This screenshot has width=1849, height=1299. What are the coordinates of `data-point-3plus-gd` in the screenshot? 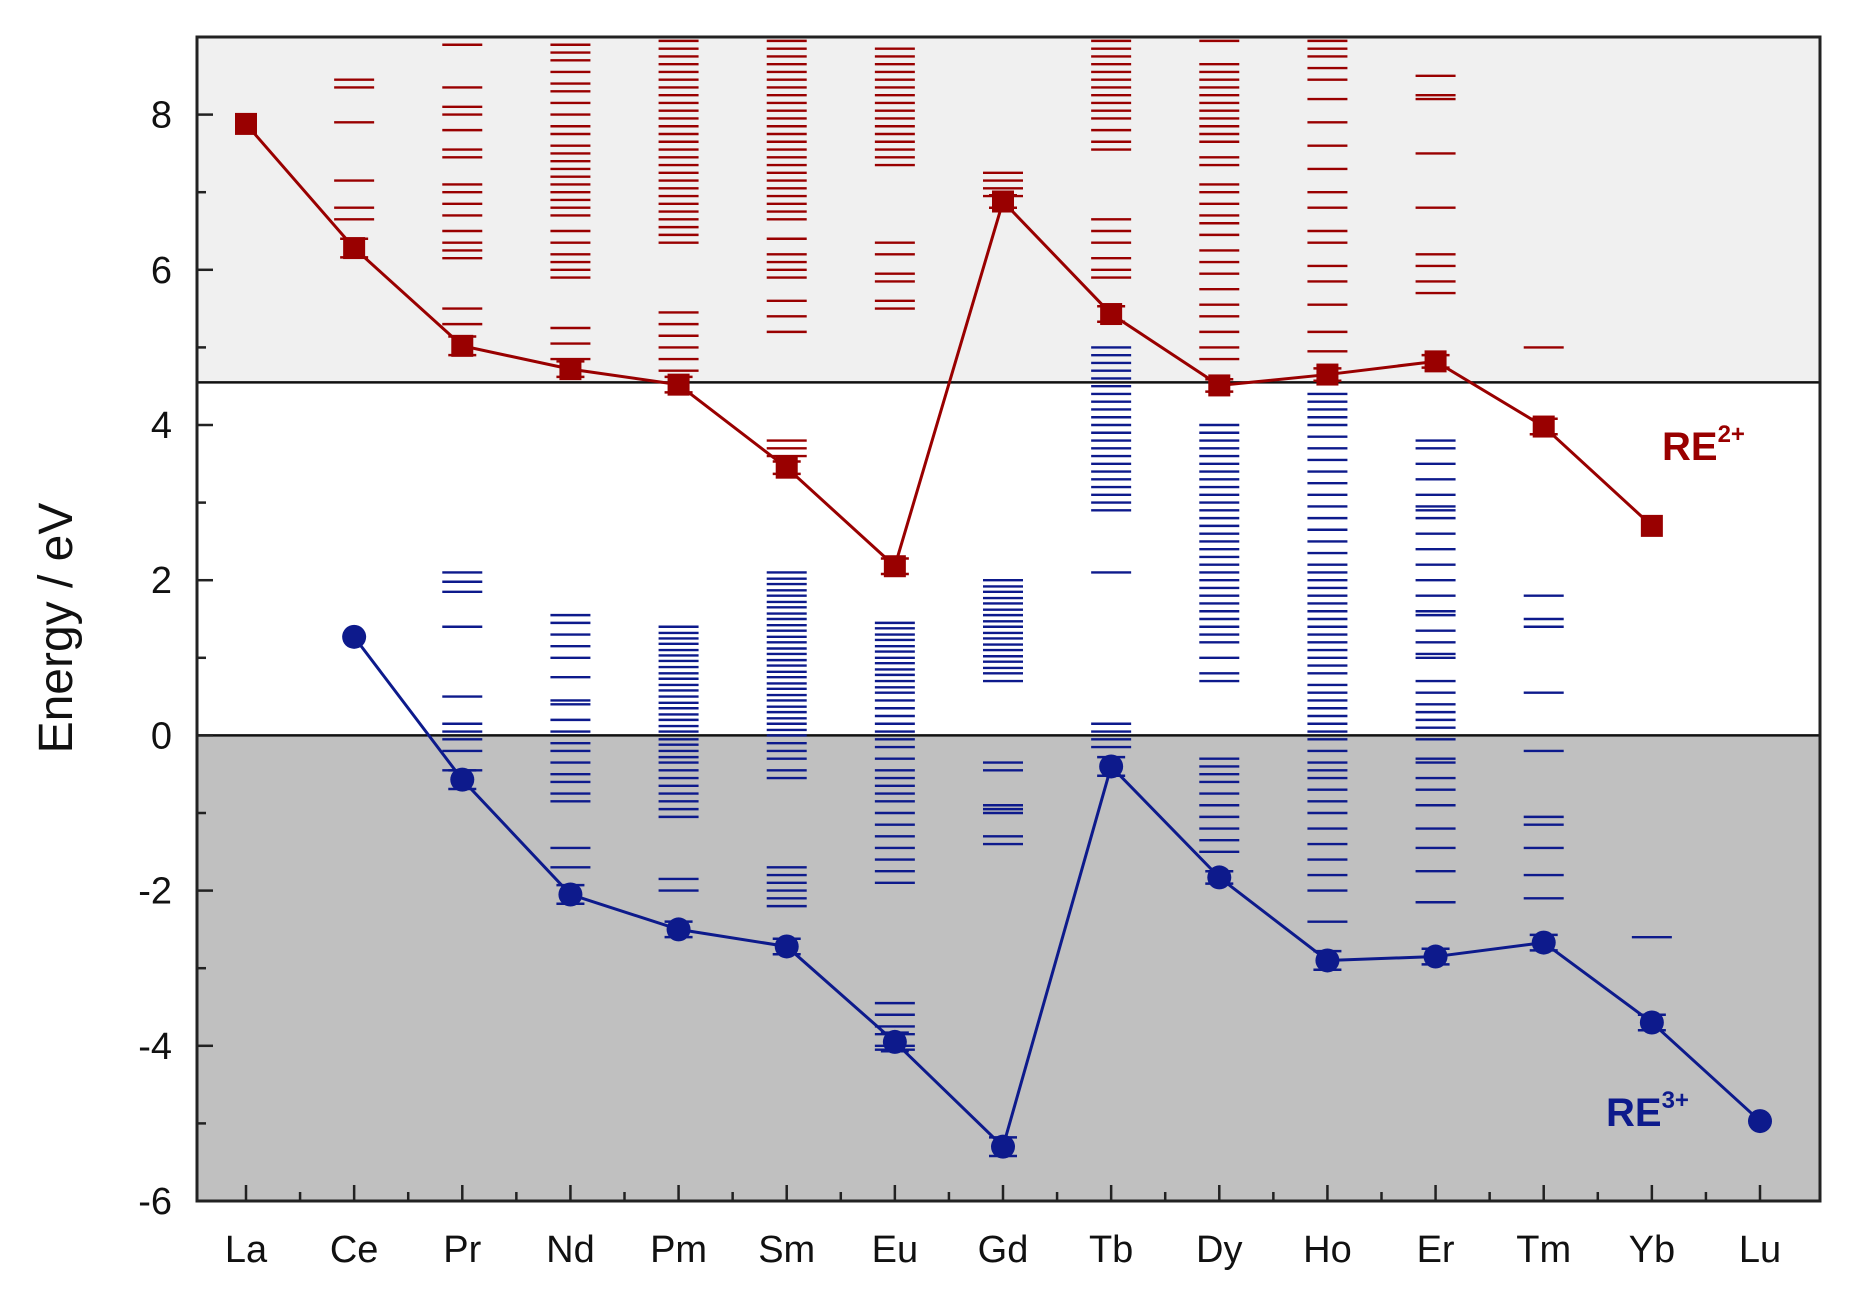 It's located at (1003, 1146).